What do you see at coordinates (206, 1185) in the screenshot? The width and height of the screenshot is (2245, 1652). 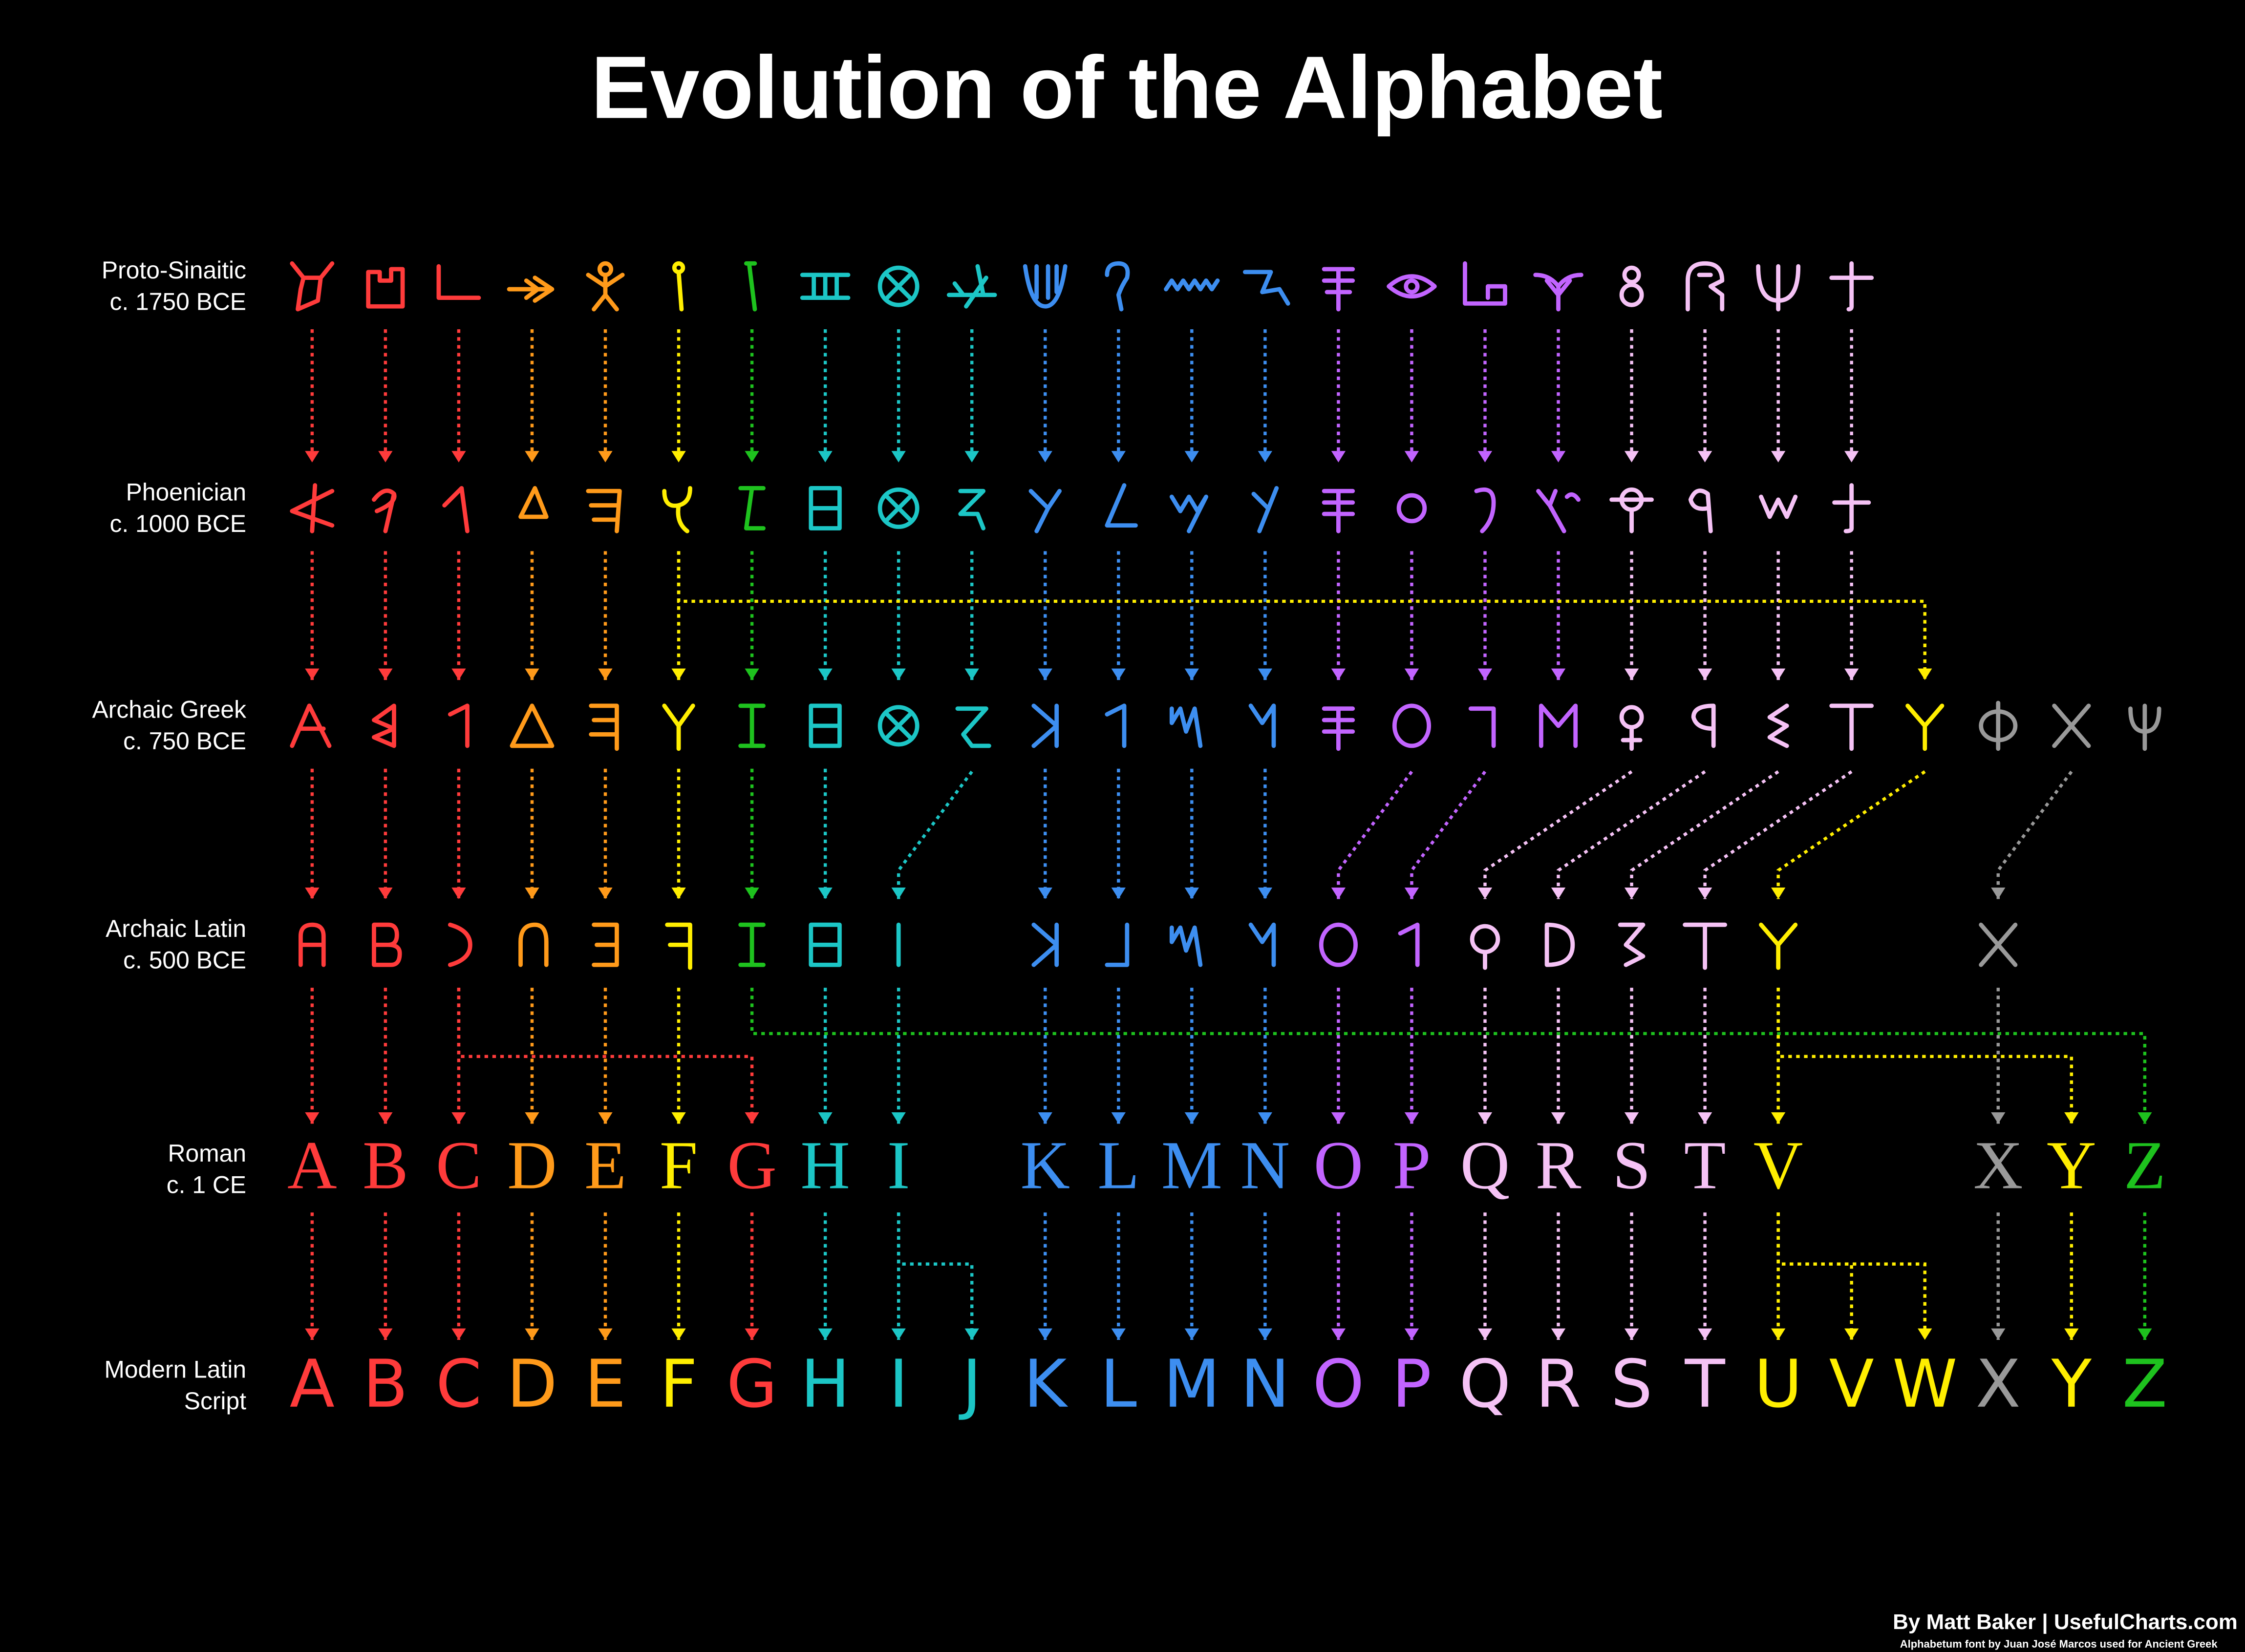 I see `row-label: c. 1 CE` at bounding box center [206, 1185].